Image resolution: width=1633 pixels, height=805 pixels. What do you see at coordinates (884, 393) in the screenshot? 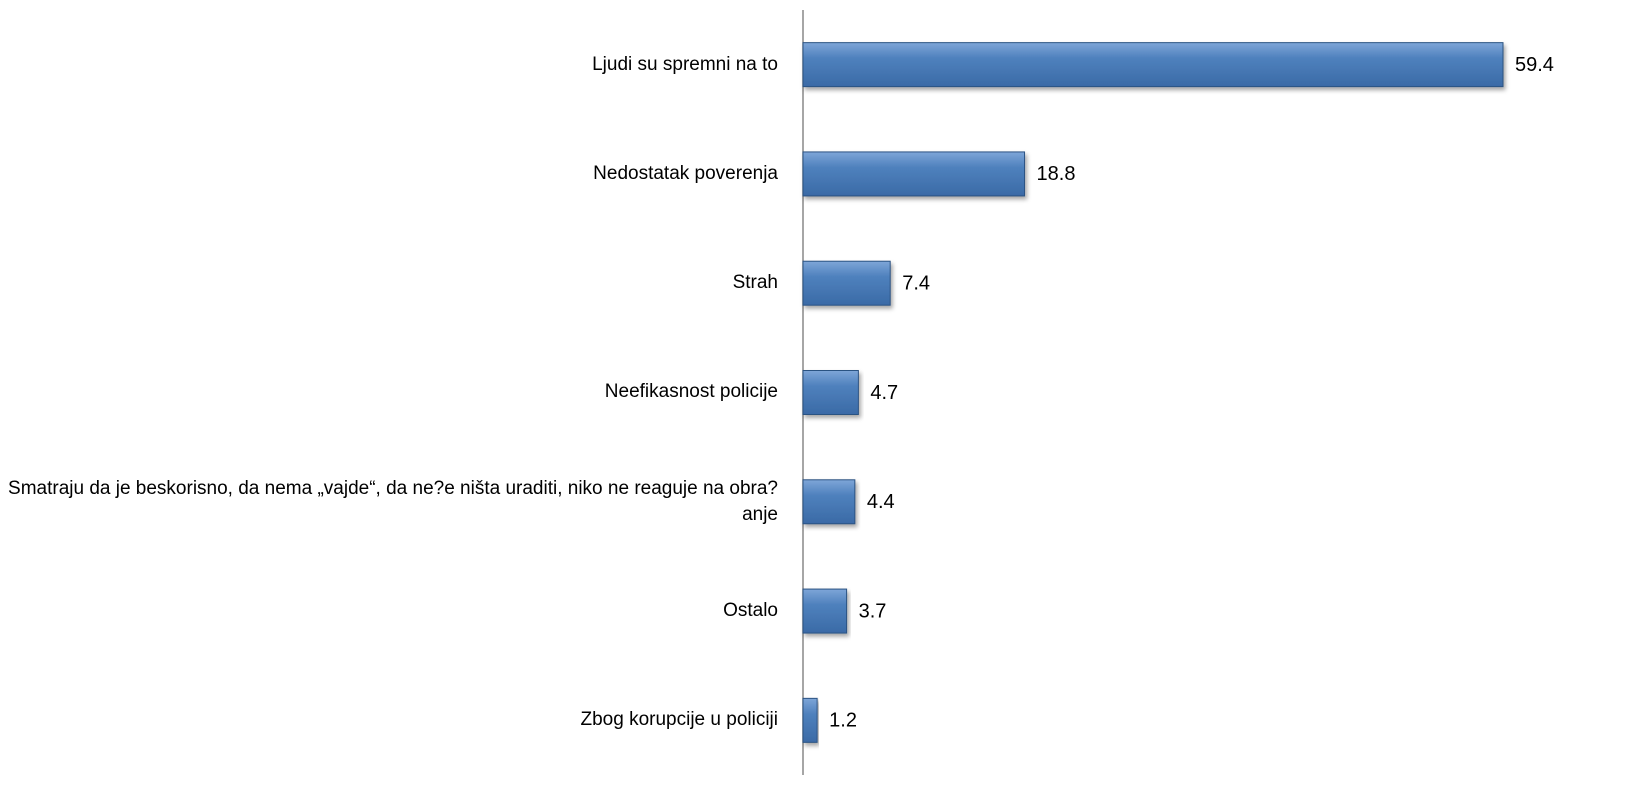
I see `value-label: 4.7` at bounding box center [884, 393].